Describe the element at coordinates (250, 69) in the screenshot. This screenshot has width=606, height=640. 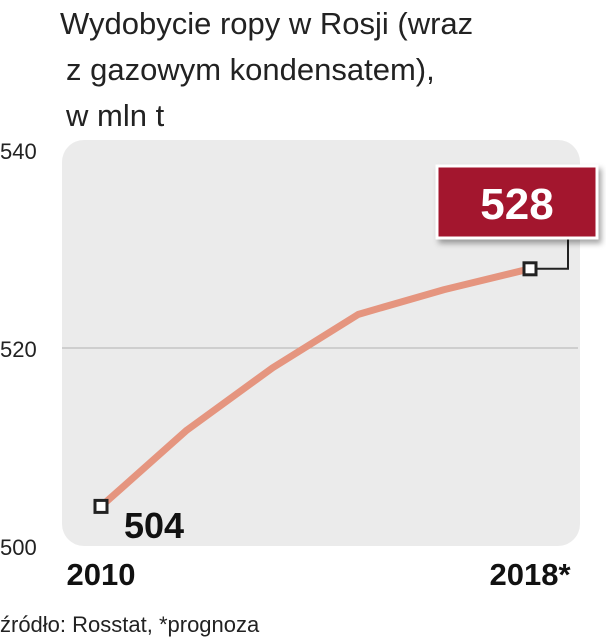
I see `chart-title: z gazowym kondensatem),` at that location.